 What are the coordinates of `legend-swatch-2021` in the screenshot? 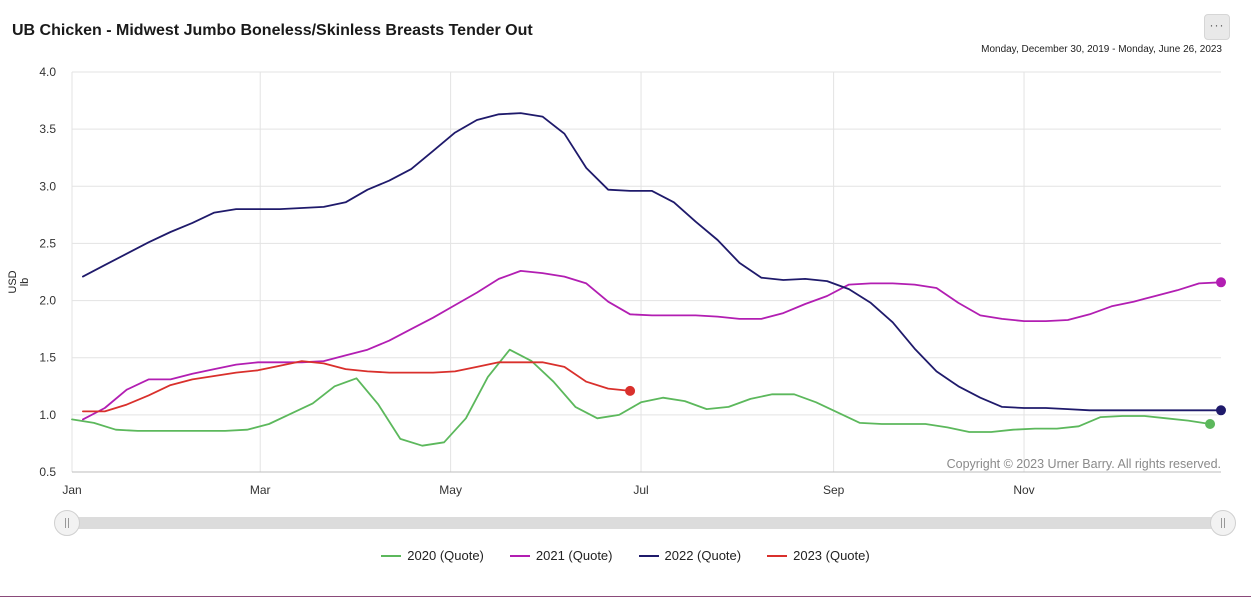 It's located at (519, 555).